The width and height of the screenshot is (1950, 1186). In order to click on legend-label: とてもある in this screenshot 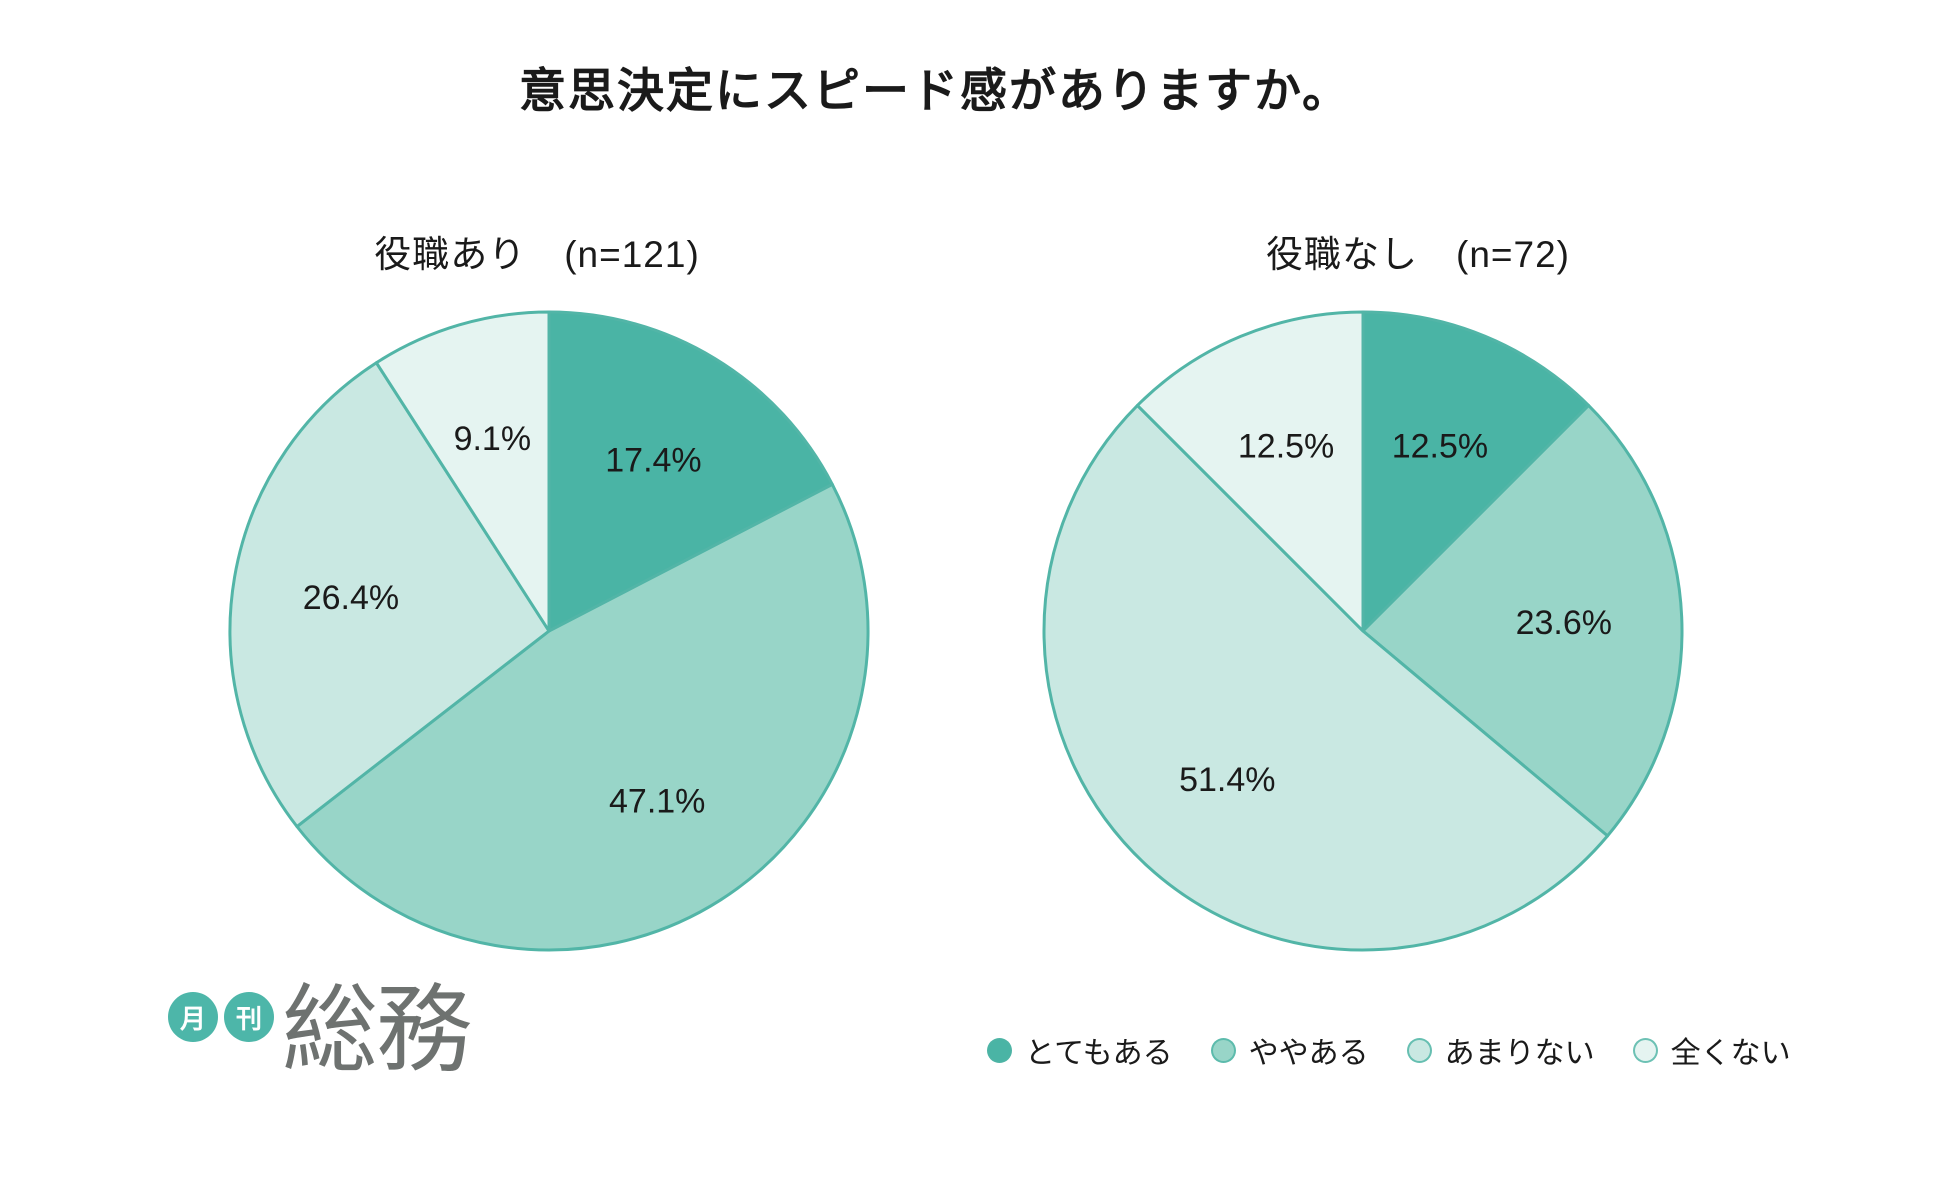, I will do `click(1099, 1053)`.